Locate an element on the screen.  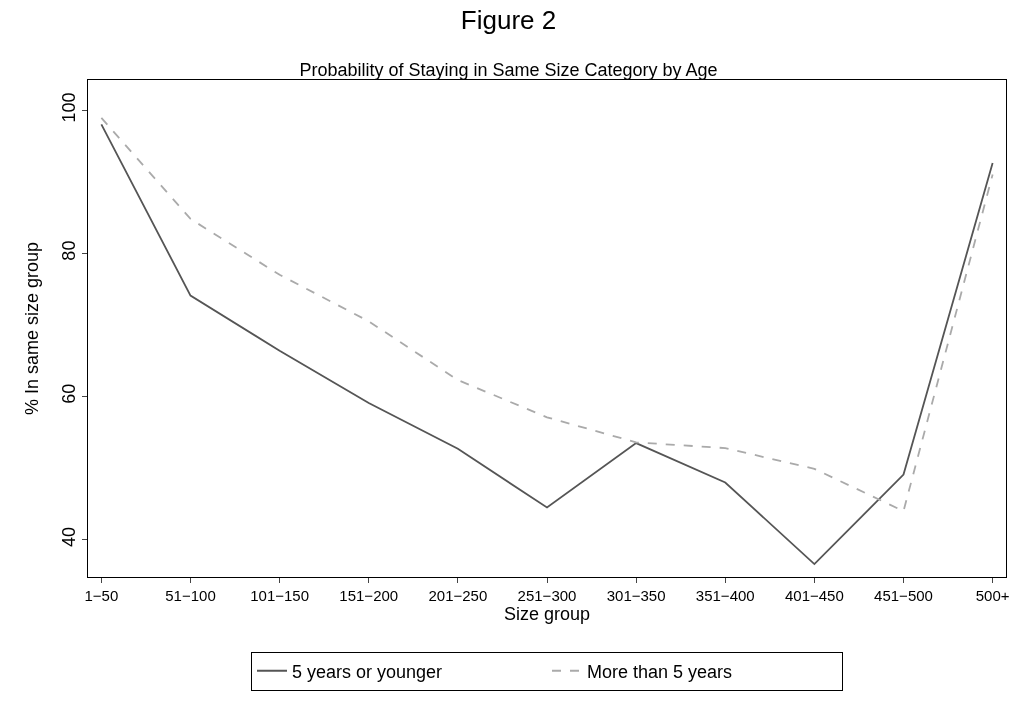
y-tick-label: 40 is located at coordinates (68, 537).